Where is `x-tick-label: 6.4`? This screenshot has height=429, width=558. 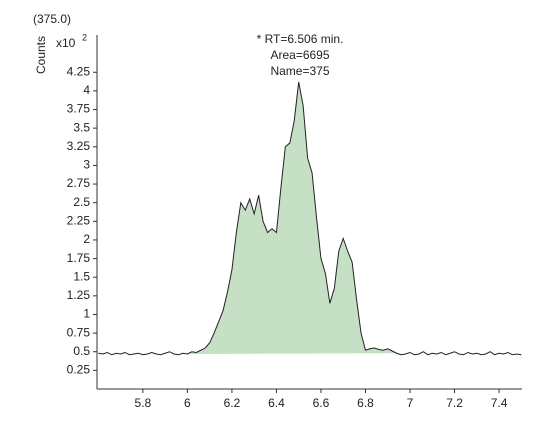
x-tick-label: 6.4 is located at coordinates (276, 403).